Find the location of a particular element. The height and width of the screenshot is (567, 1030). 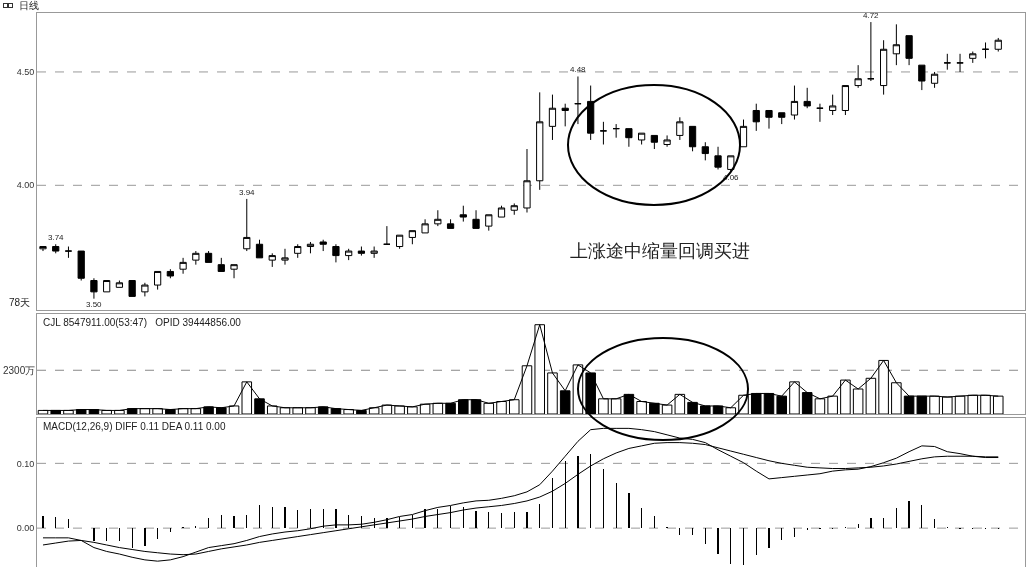

y-tick-label: 4.50 is located at coordinates (25, 72).